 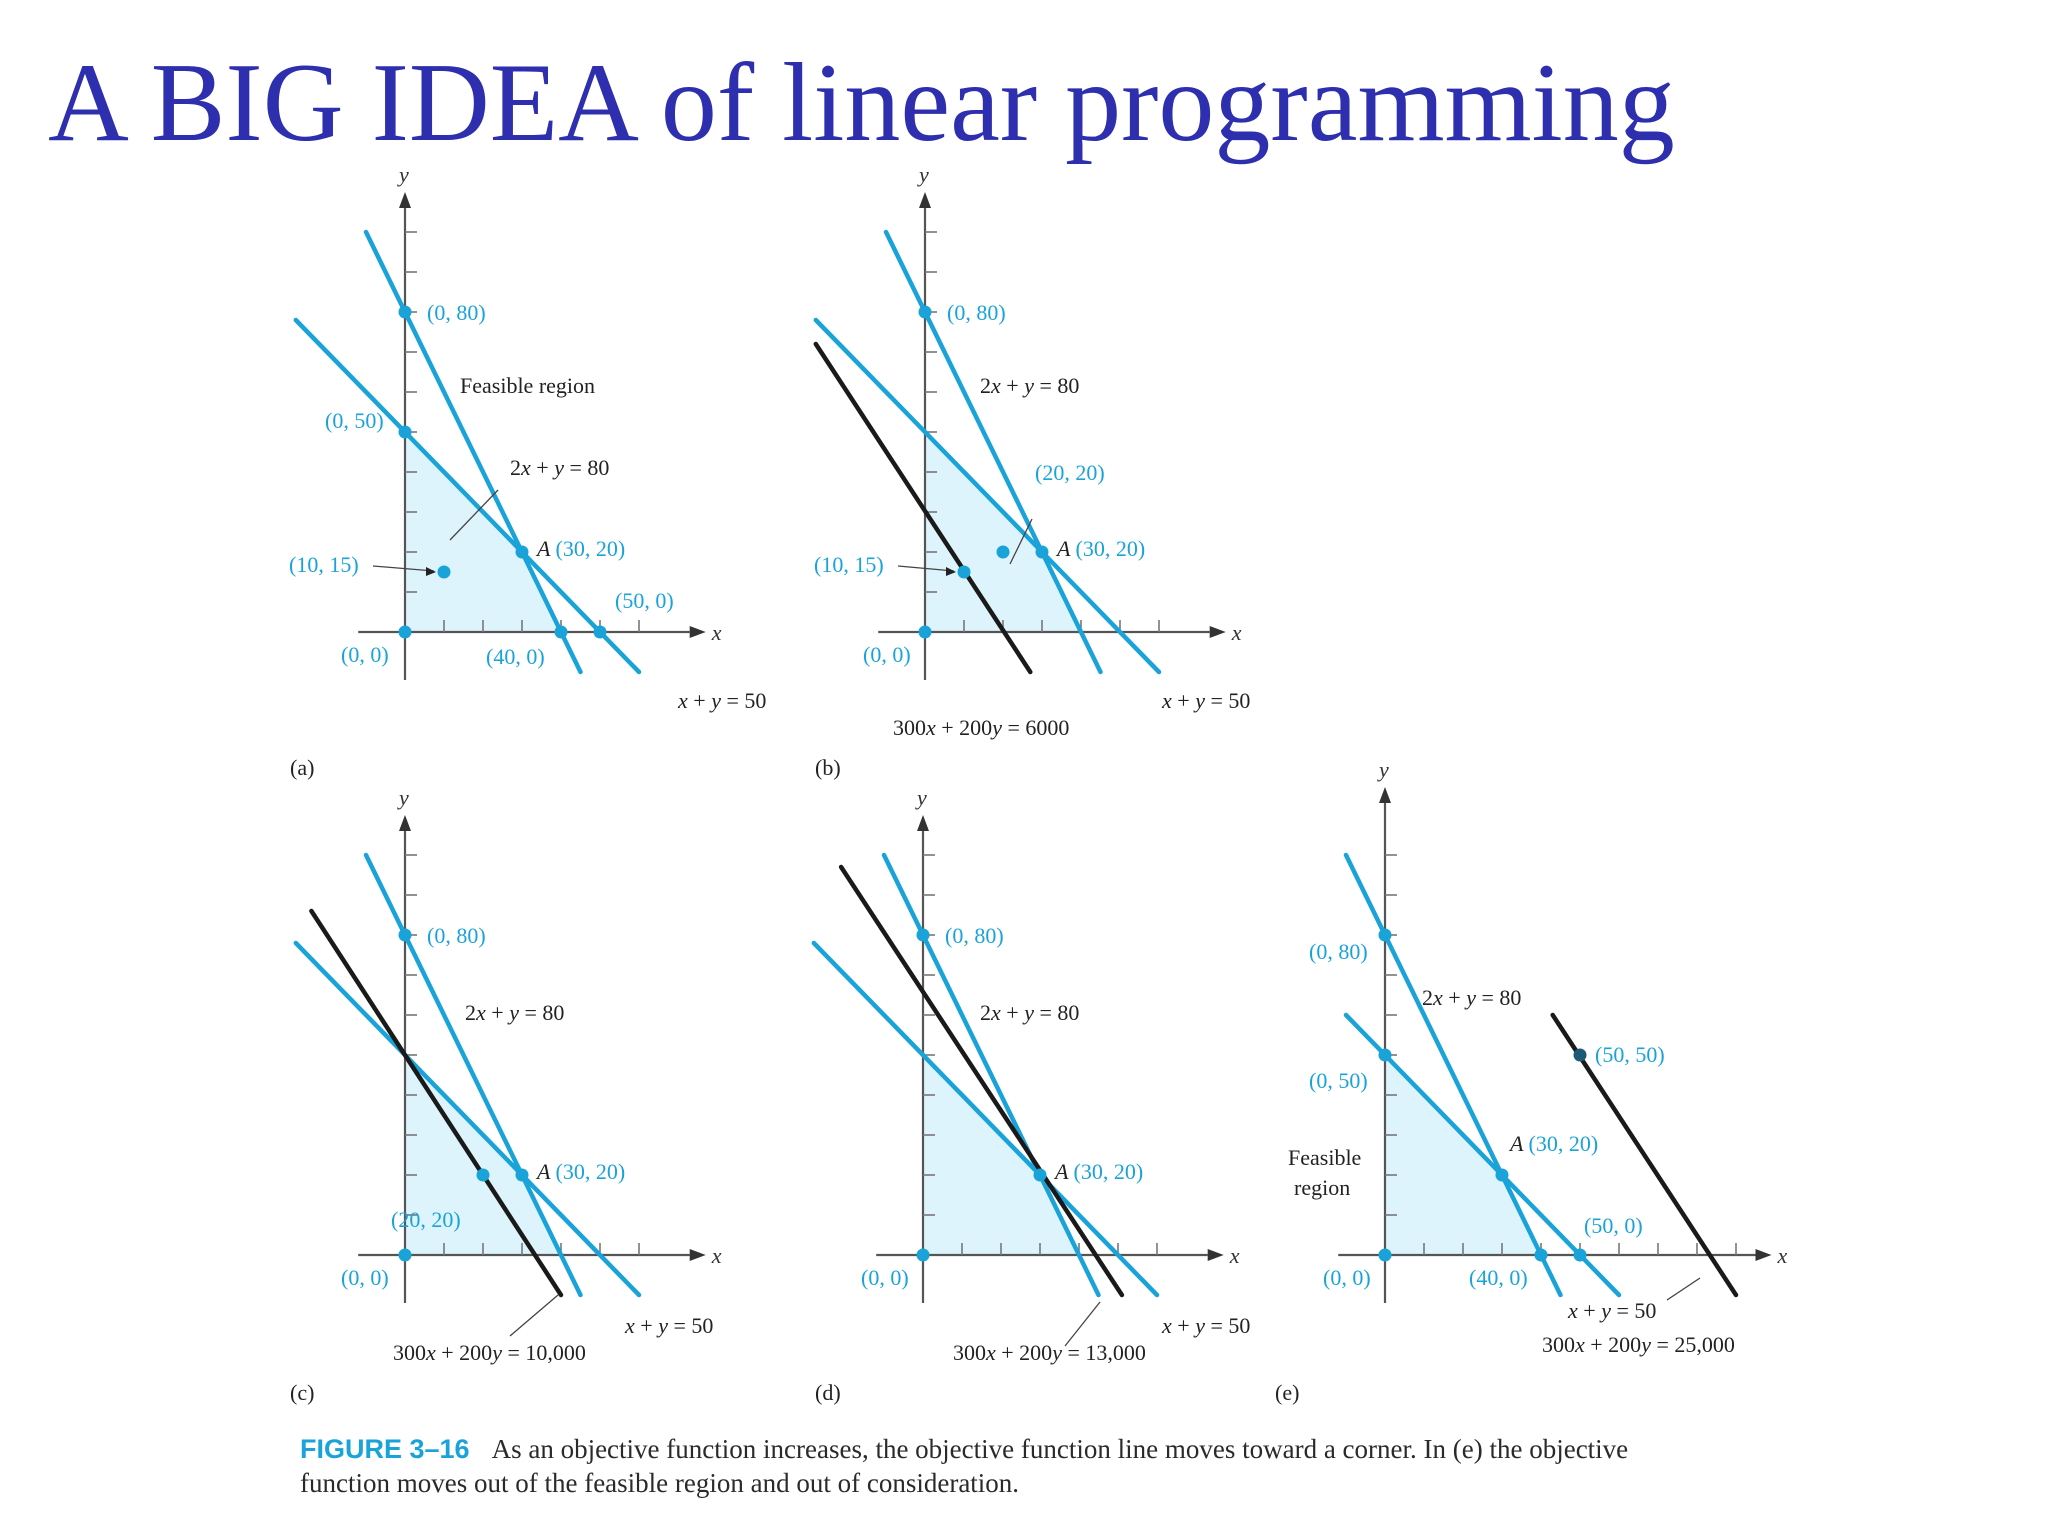 What do you see at coordinates (1082, 1324) in the screenshot?
I see `panel-d-pointer` at bounding box center [1082, 1324].